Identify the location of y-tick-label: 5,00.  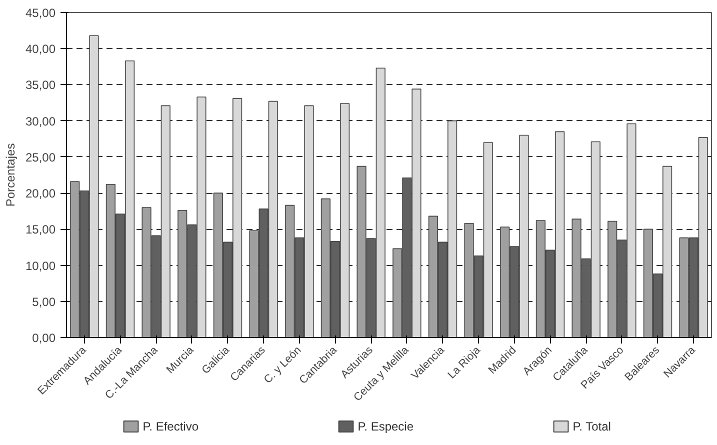
(44, 301).